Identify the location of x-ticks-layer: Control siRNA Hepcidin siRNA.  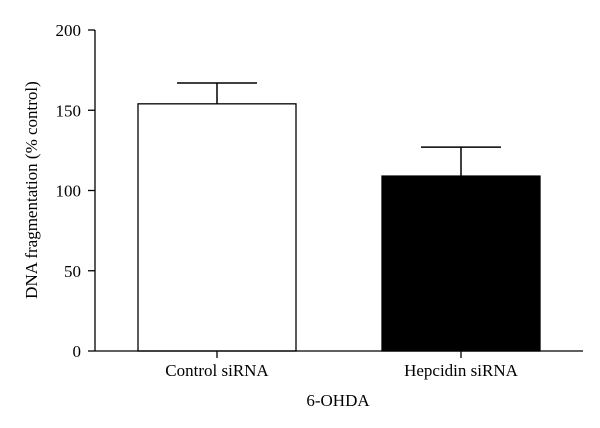
(342, 365).